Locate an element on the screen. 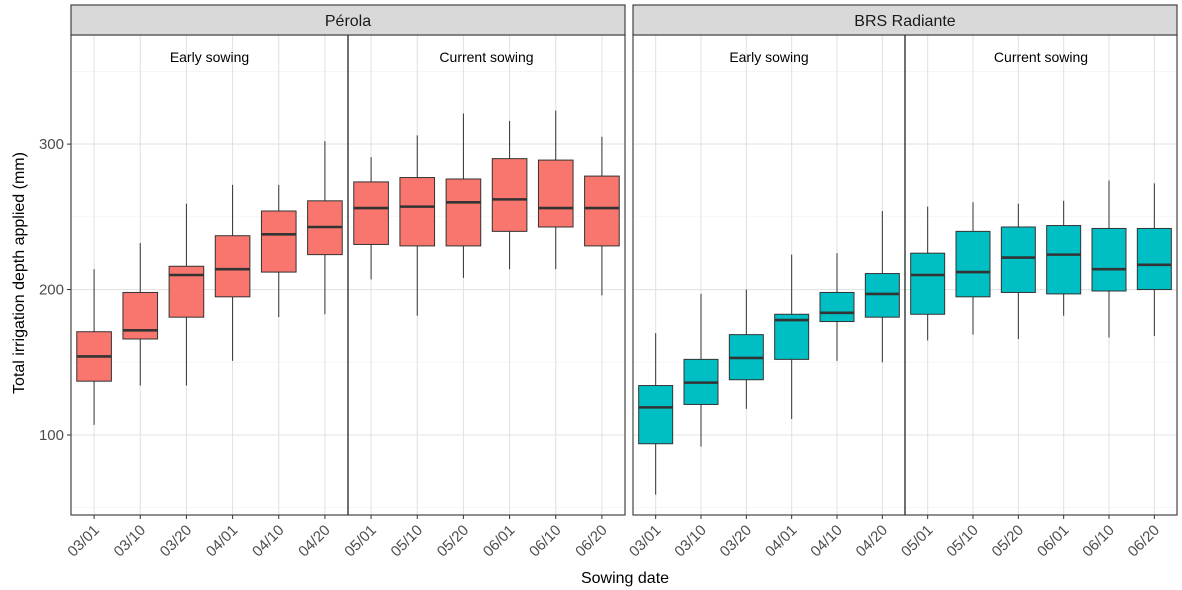 Image resolution: width=1182 pixels, height=590 pixels. y-axis-title: Total irrigation depth applied (mm) is located at coordinates (19, 273).